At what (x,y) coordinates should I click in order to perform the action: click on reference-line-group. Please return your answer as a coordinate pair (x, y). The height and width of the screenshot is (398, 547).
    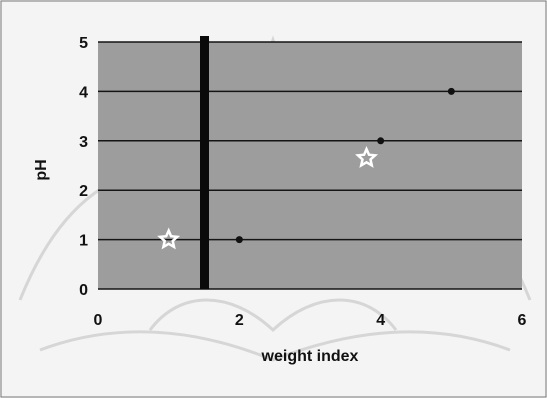
    Looking at the image, I should click on (204, 162).